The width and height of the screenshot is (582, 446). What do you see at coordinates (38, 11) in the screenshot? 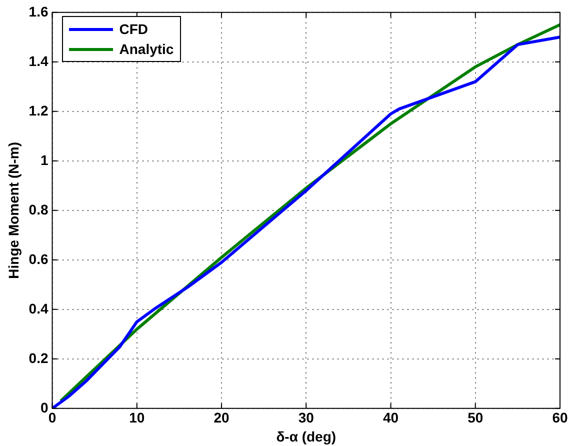
I see `y-tick-label: 1.6` at bounding box center [38, 11].